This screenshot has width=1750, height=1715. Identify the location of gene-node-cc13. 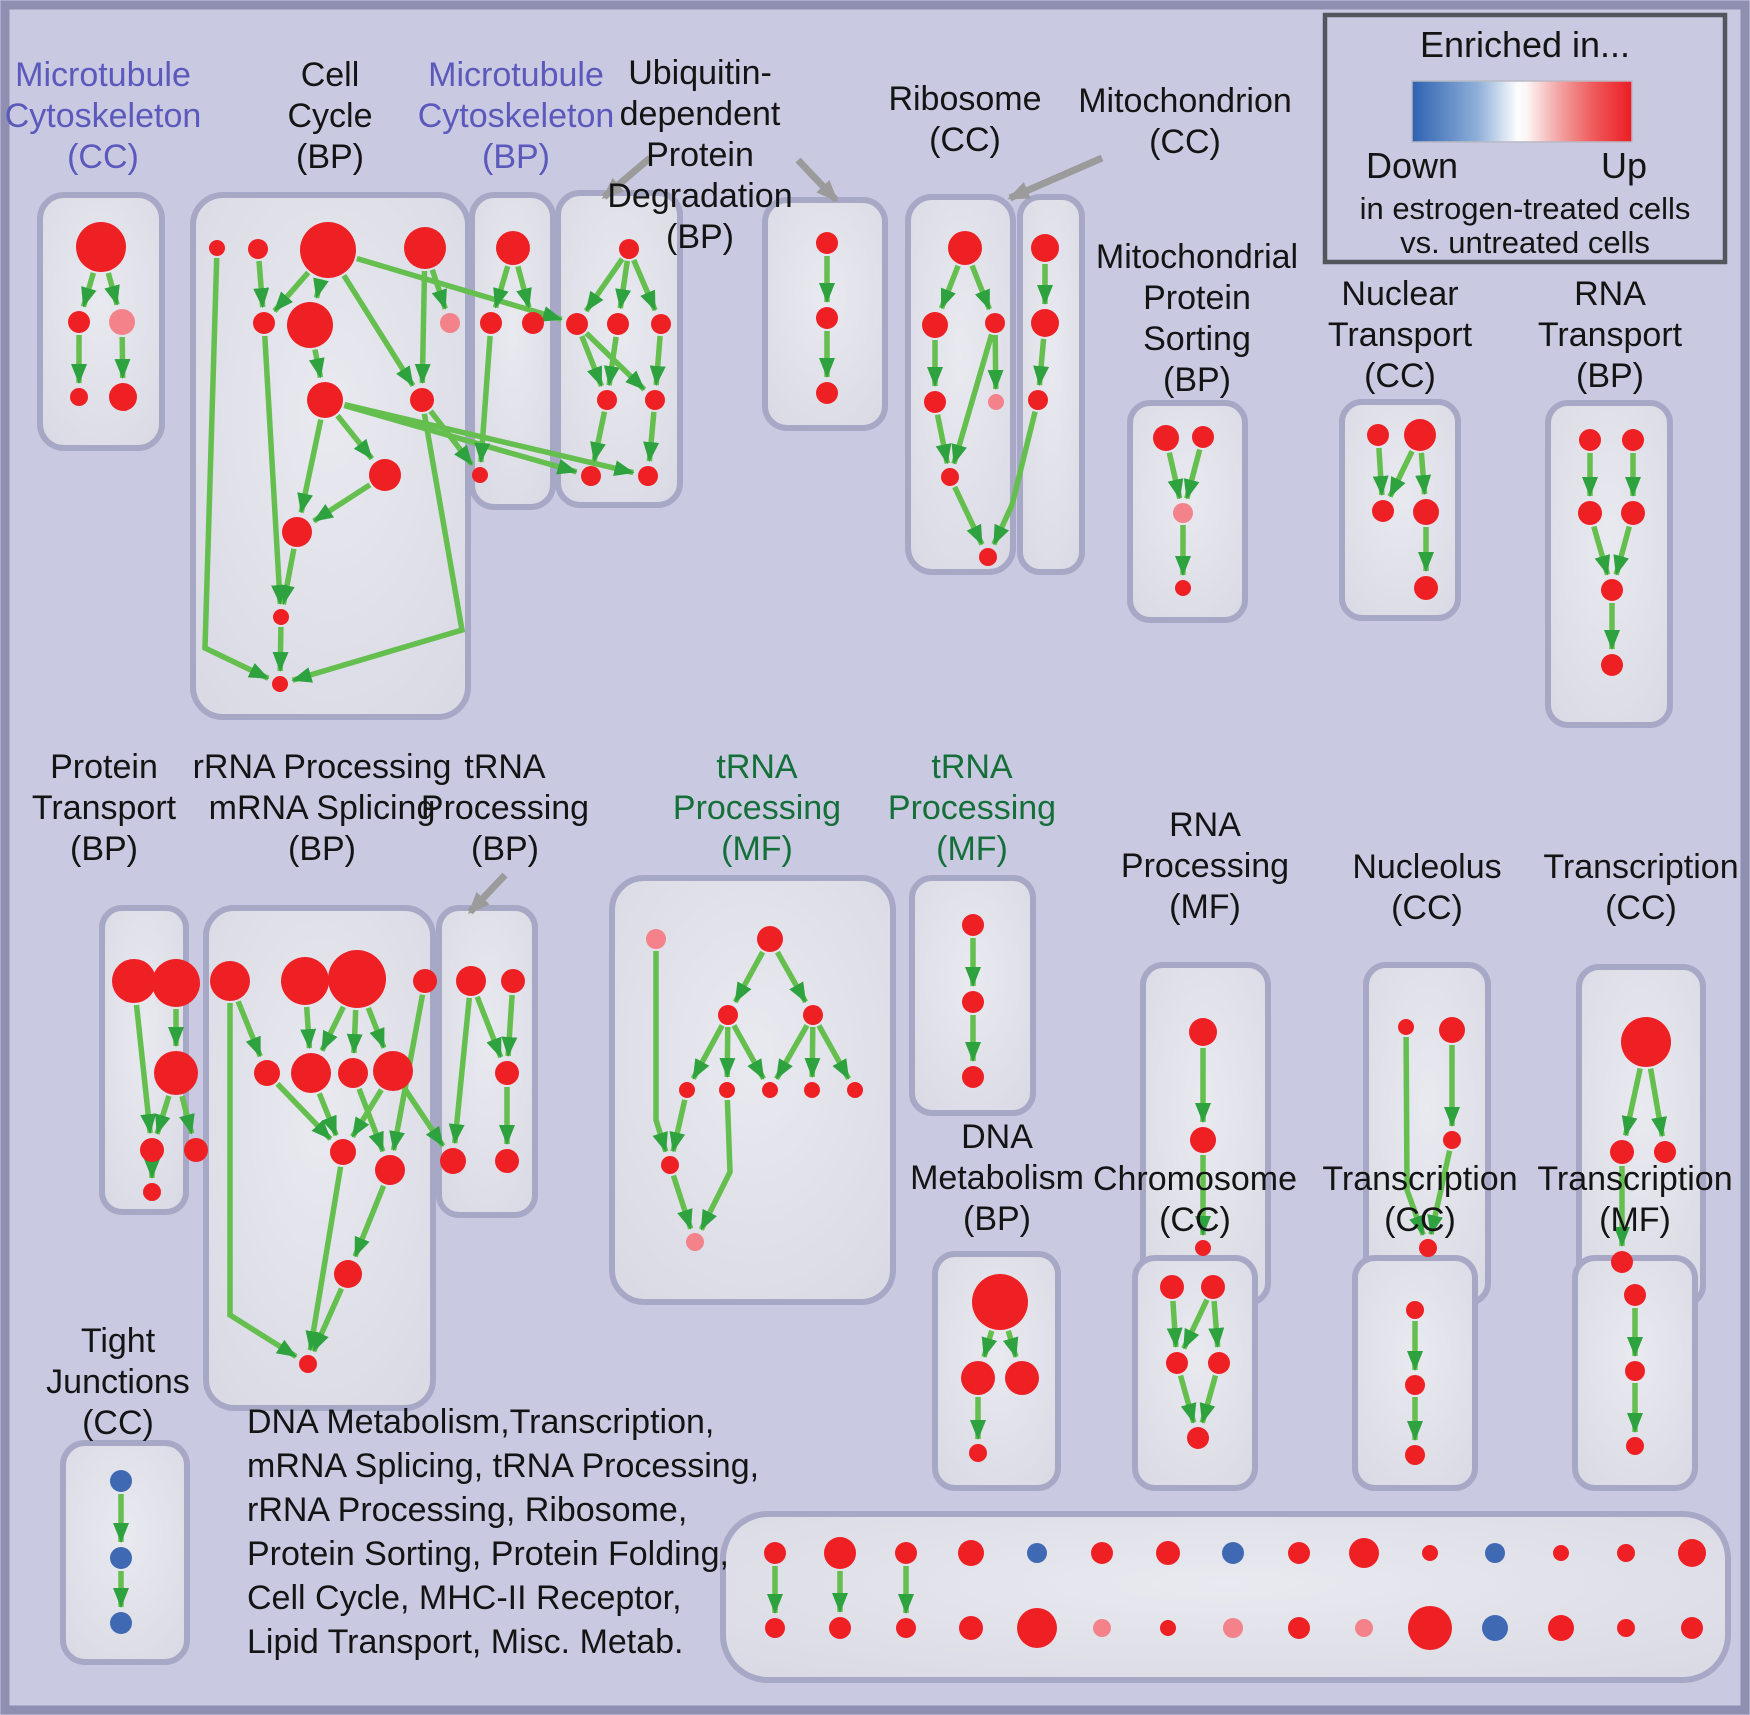
(280, 684).